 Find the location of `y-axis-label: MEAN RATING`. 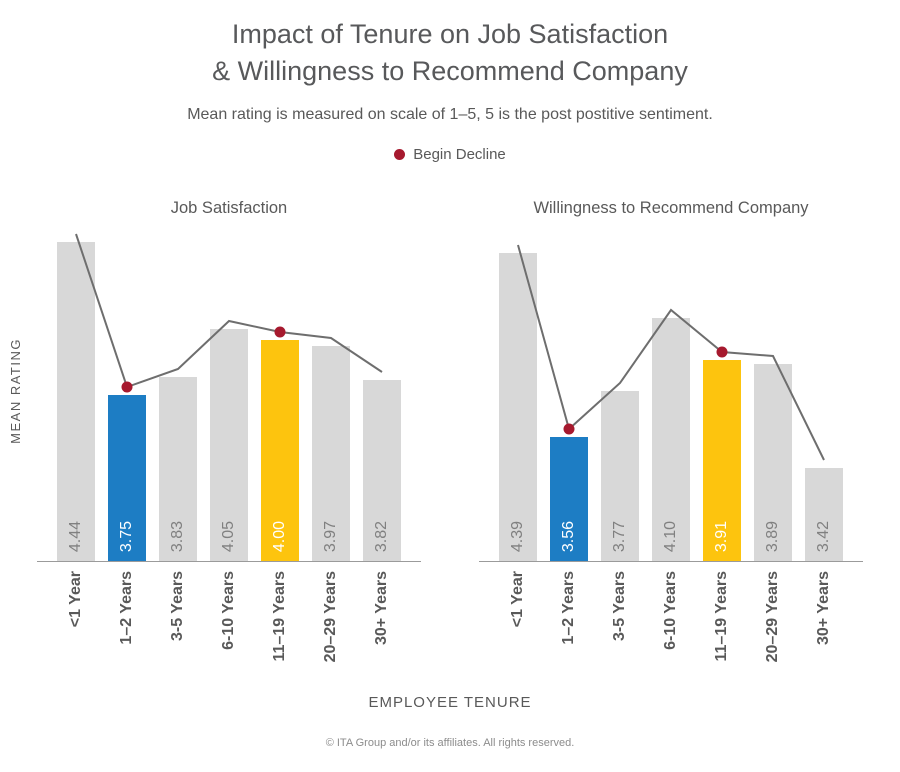

y-axis-label: MEAN RATING is located at coordinates (15, 393).